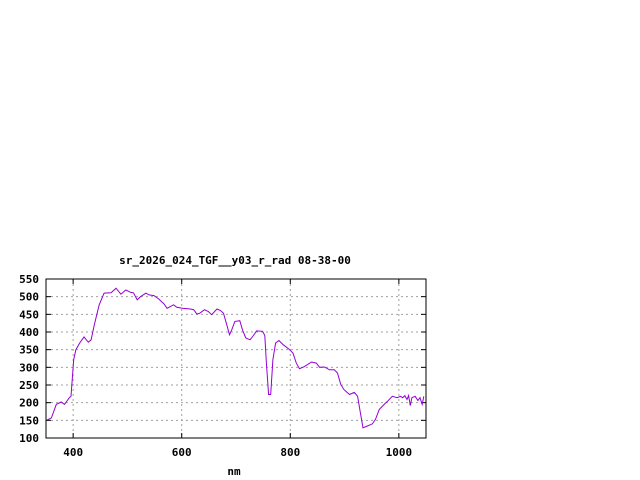 Image resolution: width=640 pixels, height=480 pixels. Describe the element at coordinates (29, 420) in the screenshot. I see `y-tick-label: 150` at that location.